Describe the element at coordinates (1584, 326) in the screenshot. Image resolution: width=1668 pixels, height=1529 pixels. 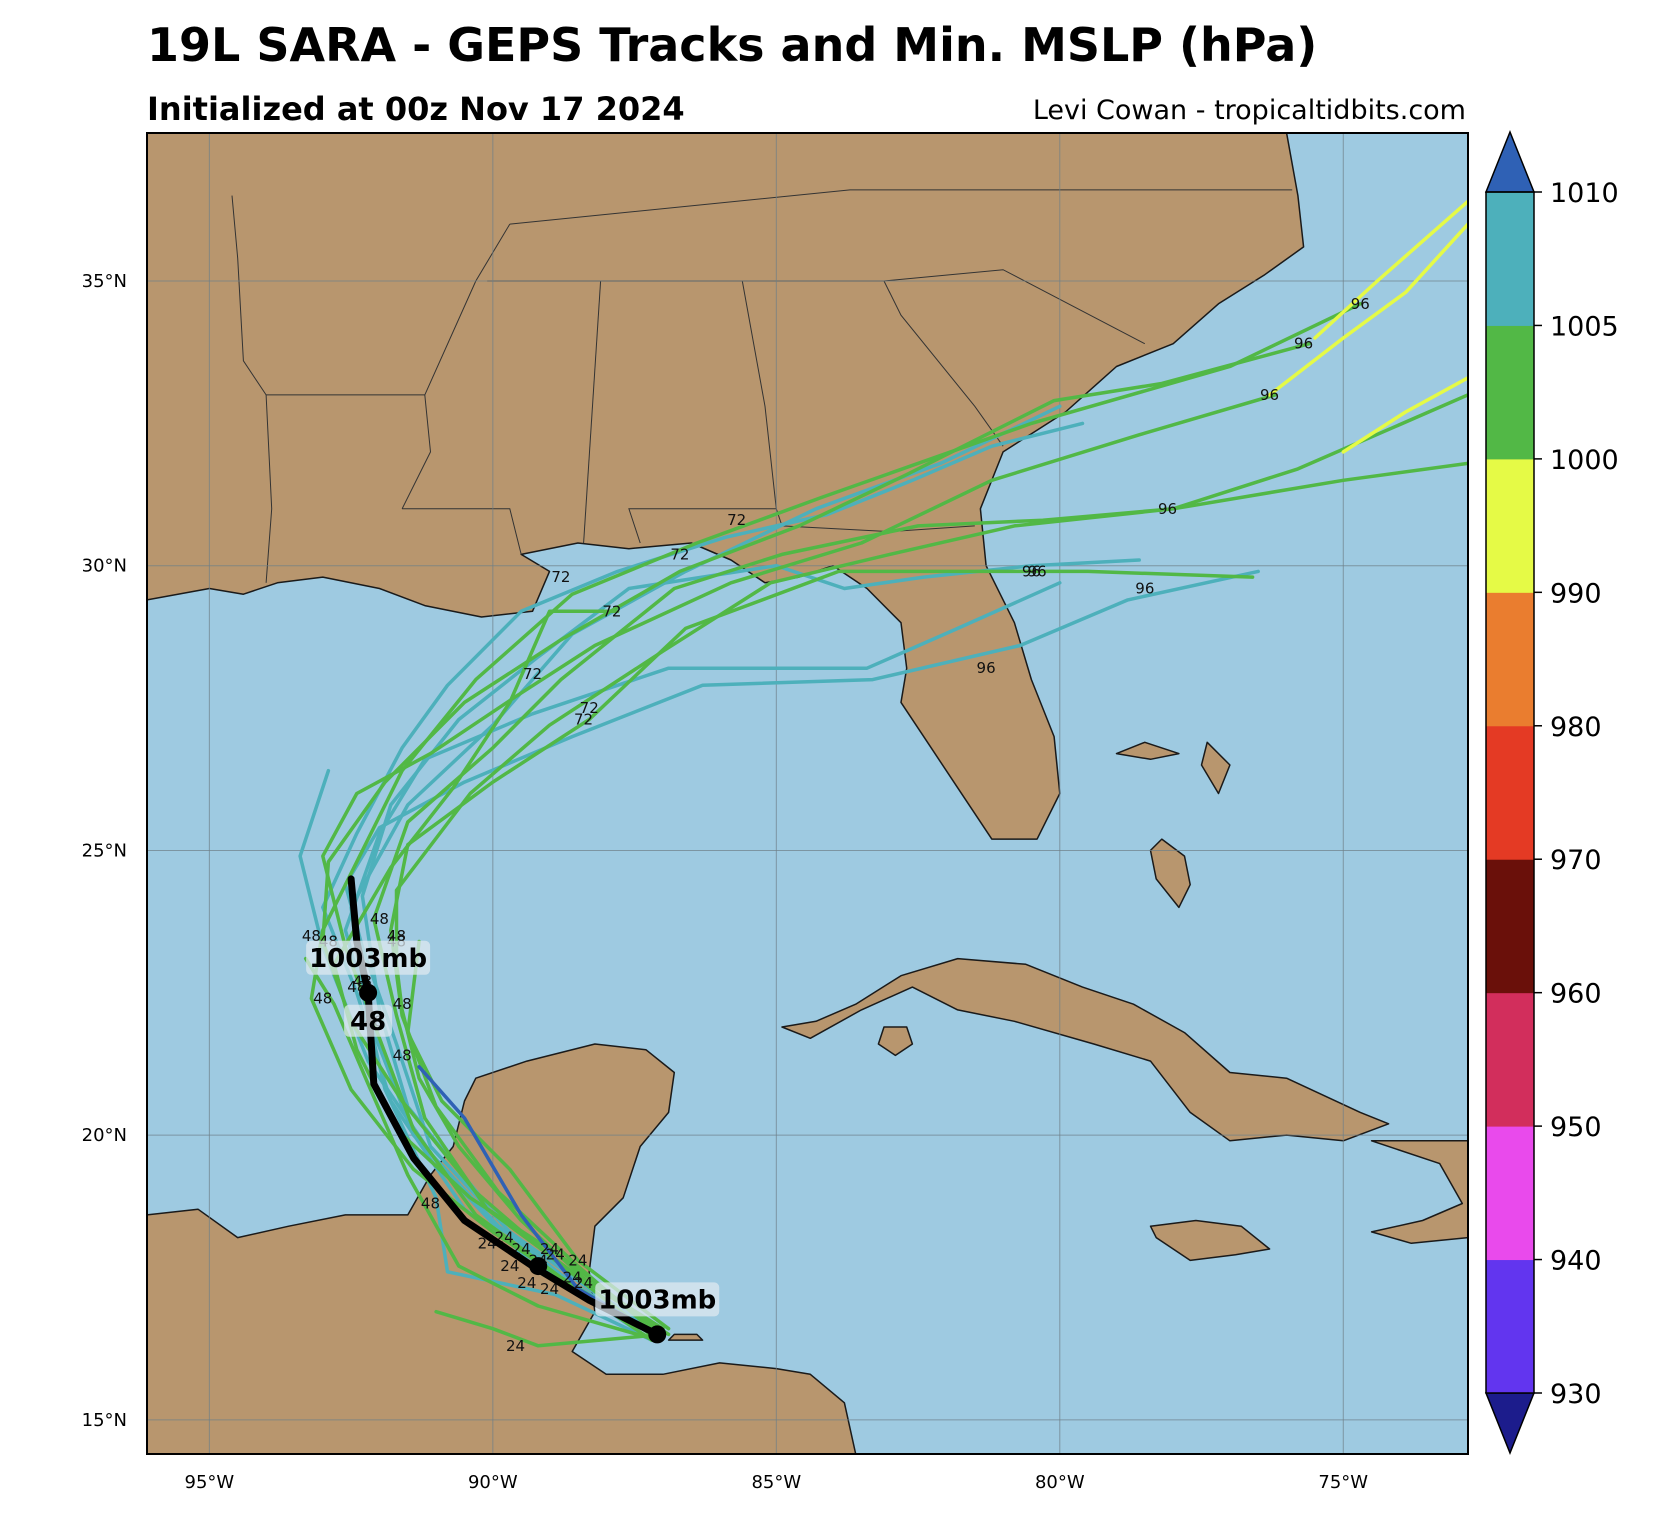
I see `colorbar-label: 1005` at that location.